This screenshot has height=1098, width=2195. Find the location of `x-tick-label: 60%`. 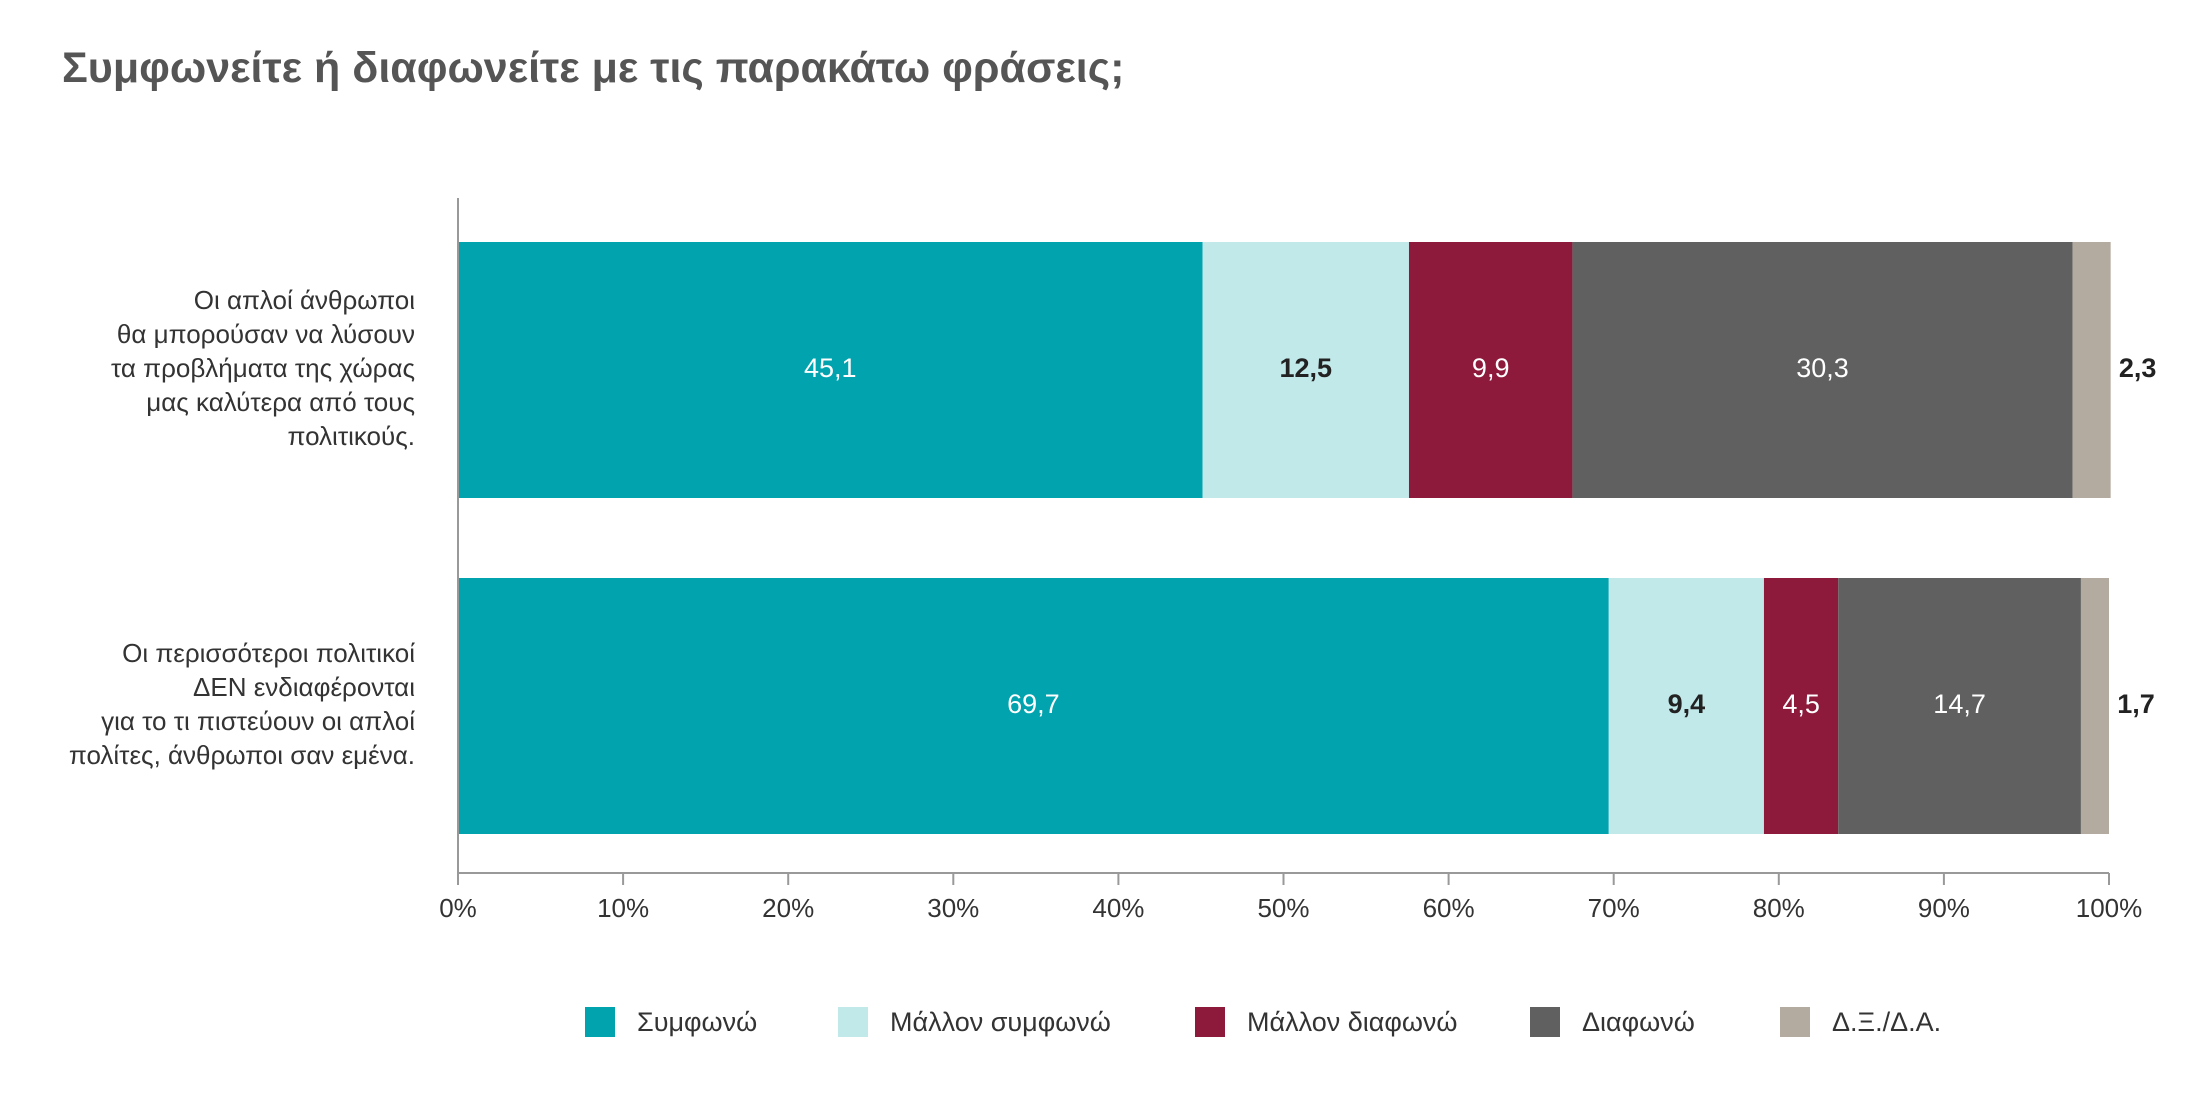

x-tick-label: 60% is located at coordinates (1449, 908).